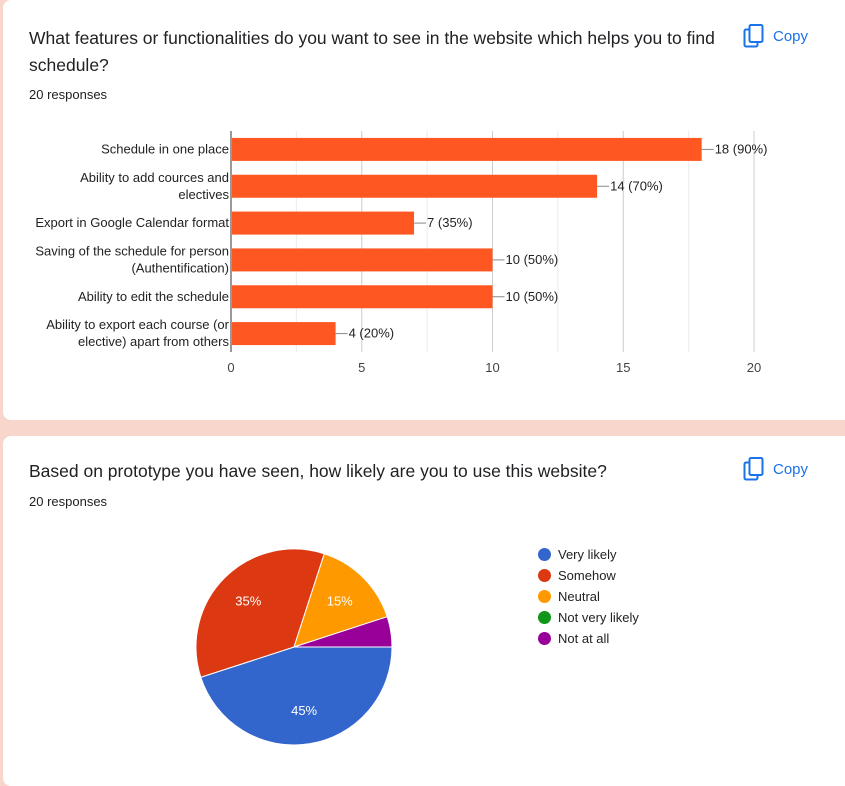  Describe the element at coordinates (636, 185) in the screenshot. I see `data-label: 14 (70%)` at that location.